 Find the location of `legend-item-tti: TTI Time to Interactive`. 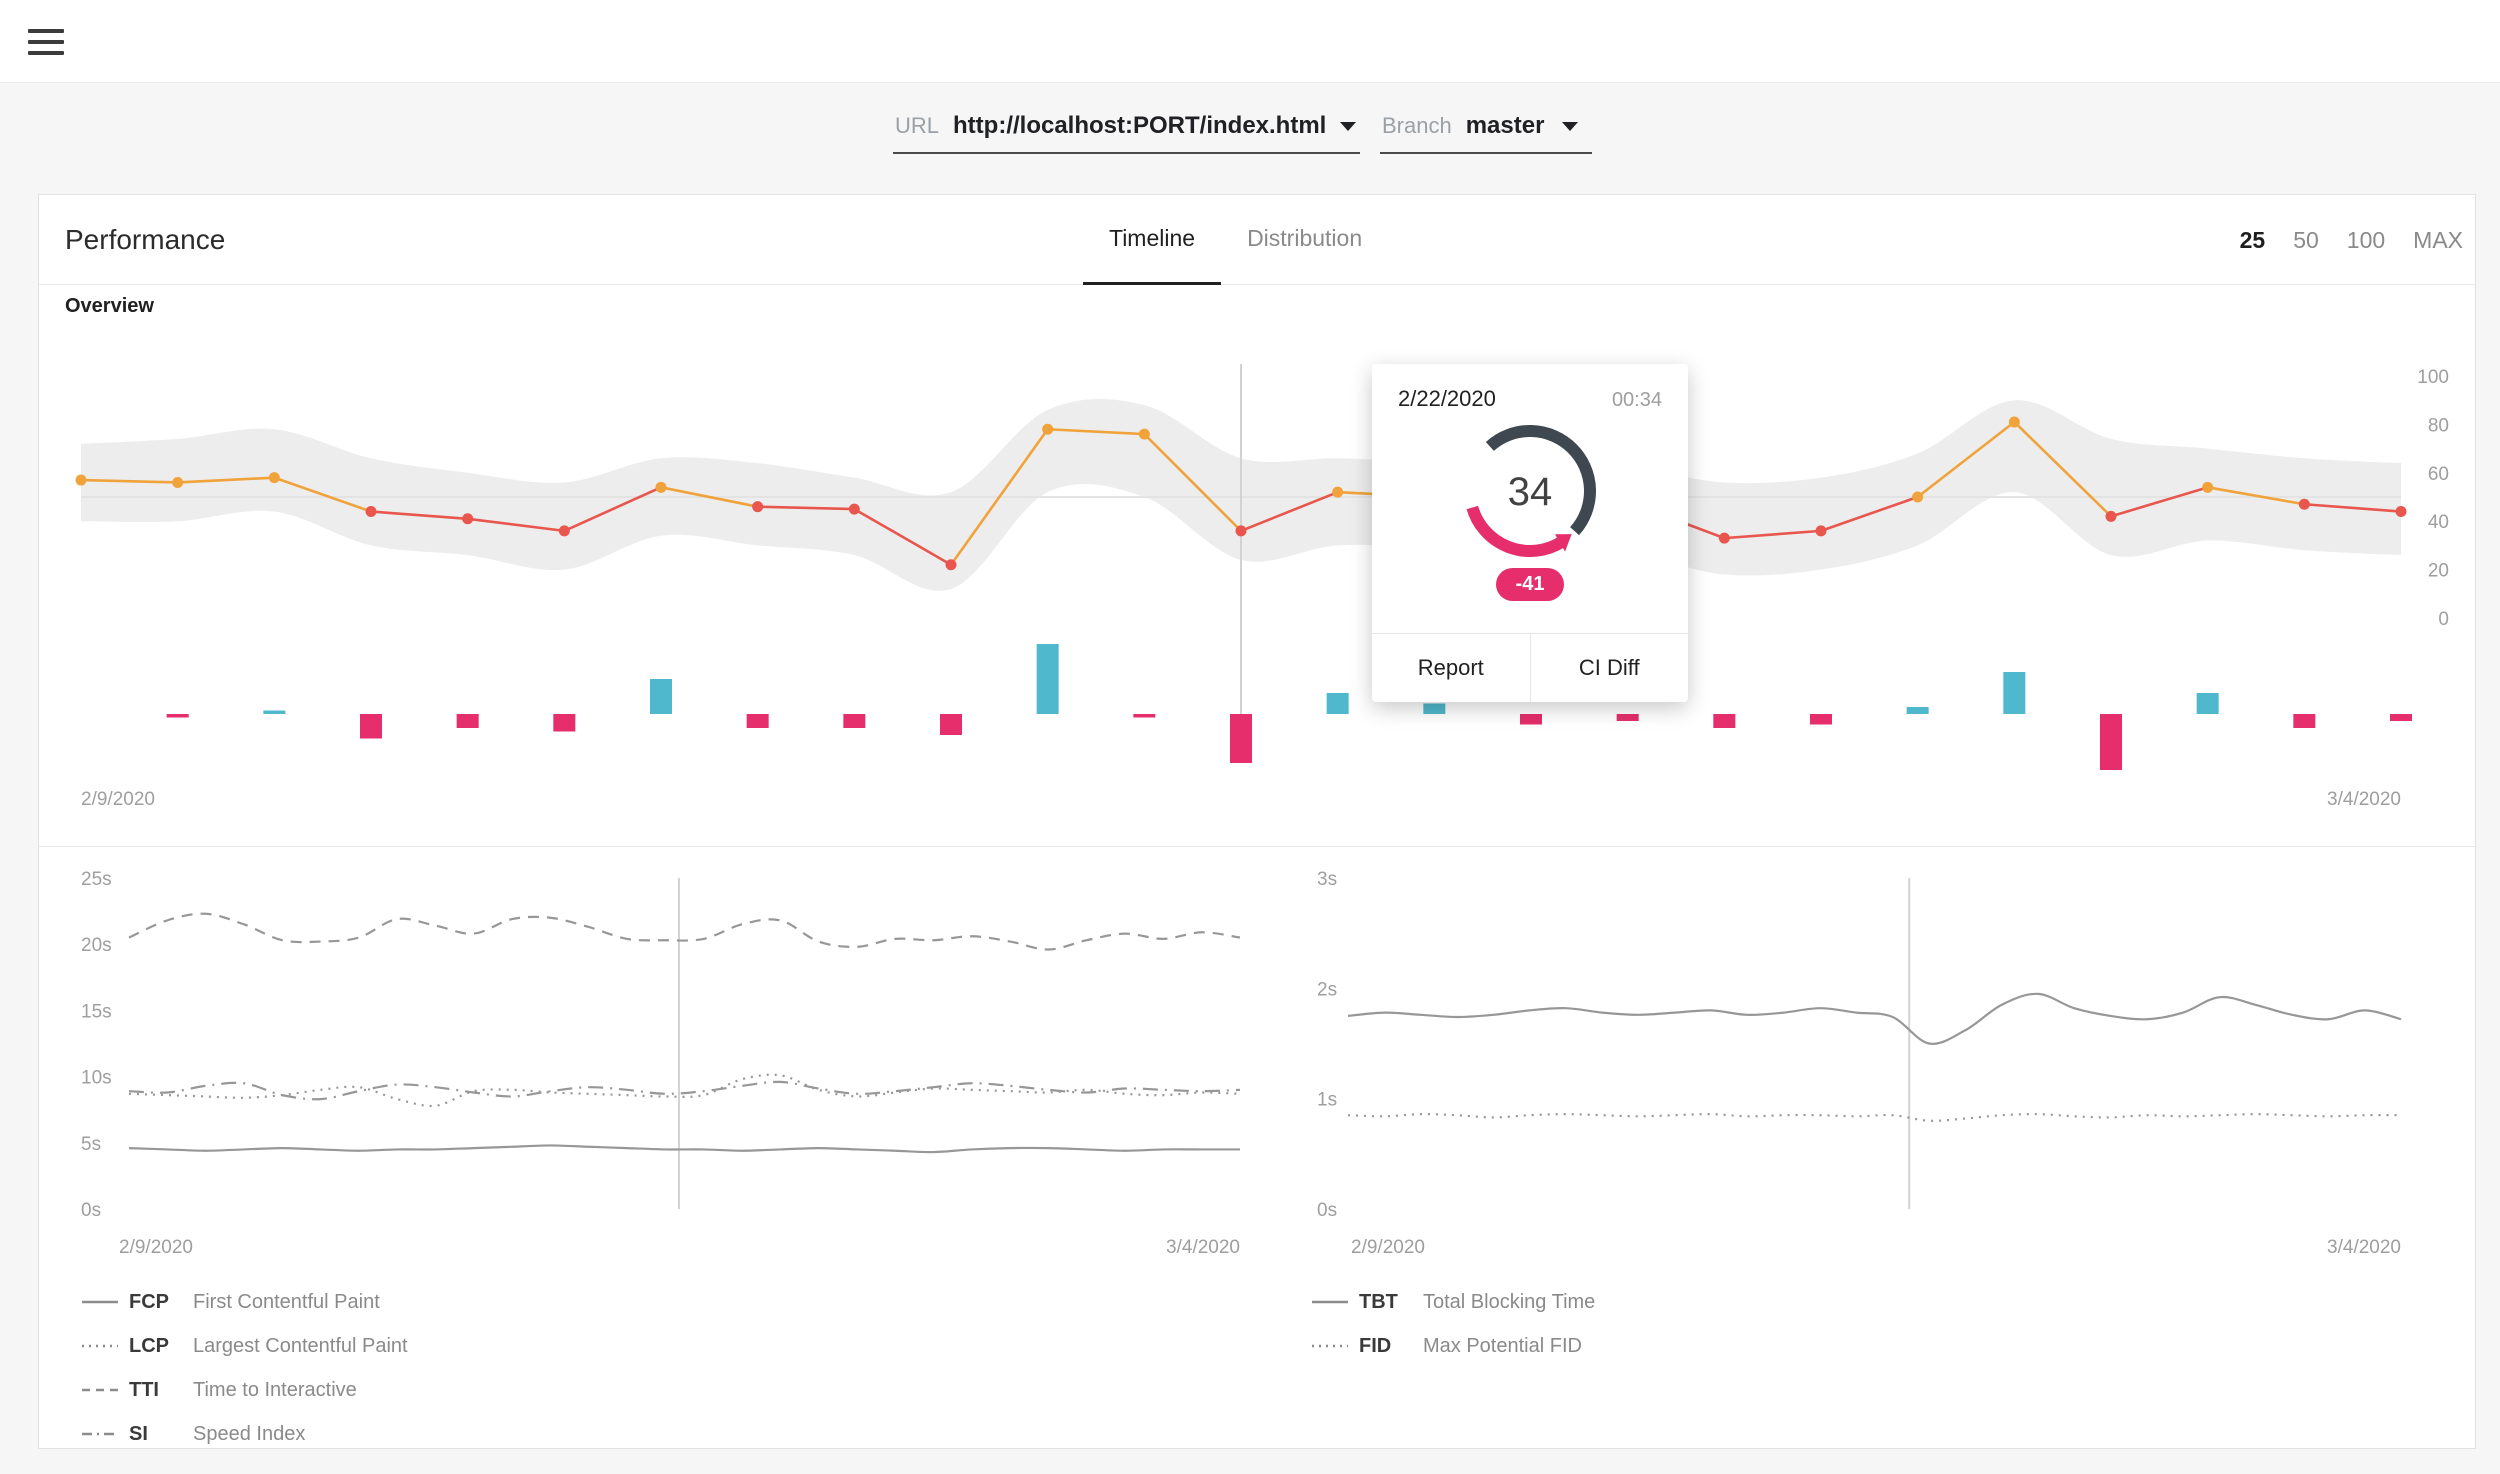

legend-item-tti: TTI Time to Interactive is located at coordinates (244, 1390).